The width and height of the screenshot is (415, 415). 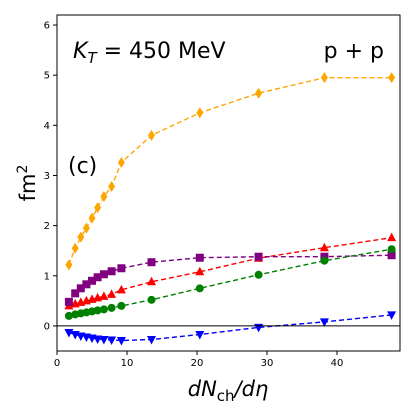 What do you see at coordinates (47, 26) in the screenshot?
I see `y-tick-label: 6` at bounding box center [47, 26].